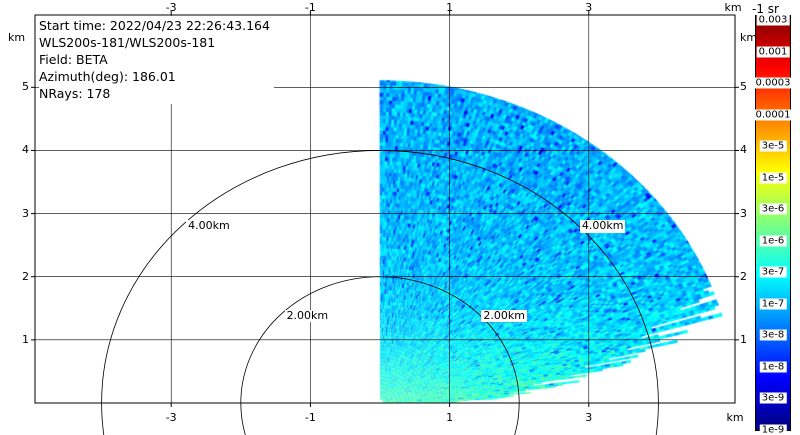  I want to click on y-tick-label-right: 4, so click(743, 150).